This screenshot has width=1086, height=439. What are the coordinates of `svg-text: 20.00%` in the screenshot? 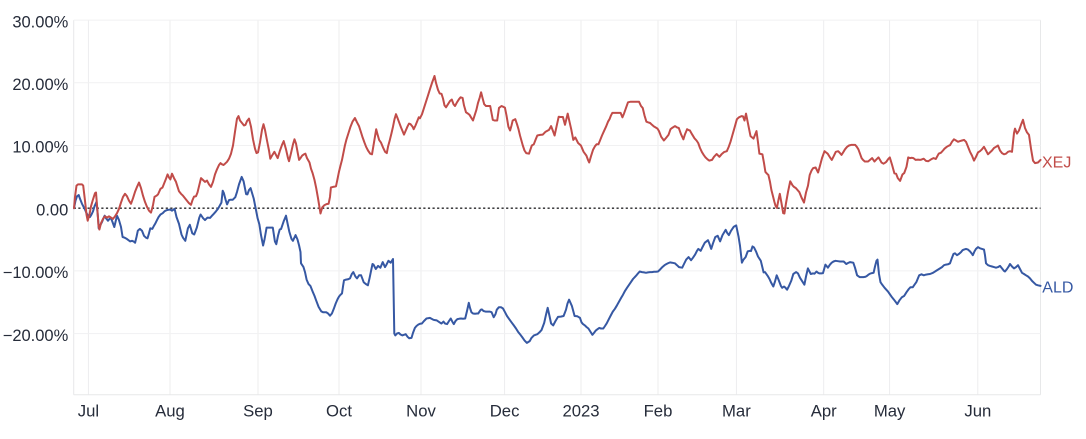 It's located at (40, 85).